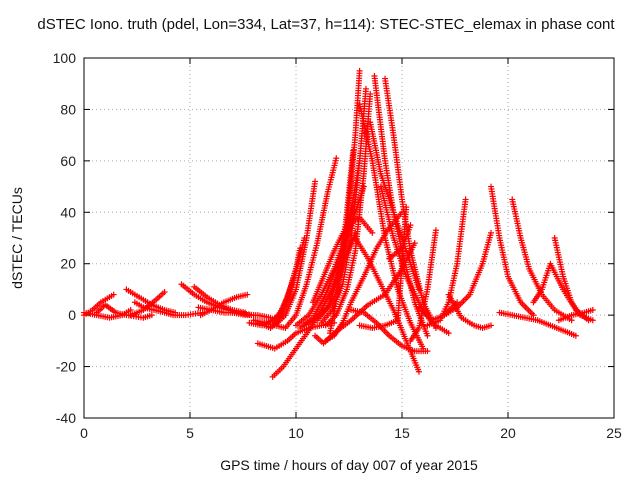 Image resolution: width=640 pixels, height=480 pixels. I want to click on y-tick-label: 60, so click(68, 161).